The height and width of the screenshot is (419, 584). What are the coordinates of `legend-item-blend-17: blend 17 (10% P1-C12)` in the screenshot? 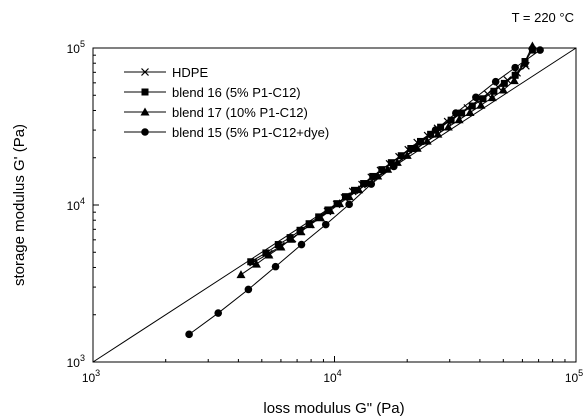 It's located at (216, 112).